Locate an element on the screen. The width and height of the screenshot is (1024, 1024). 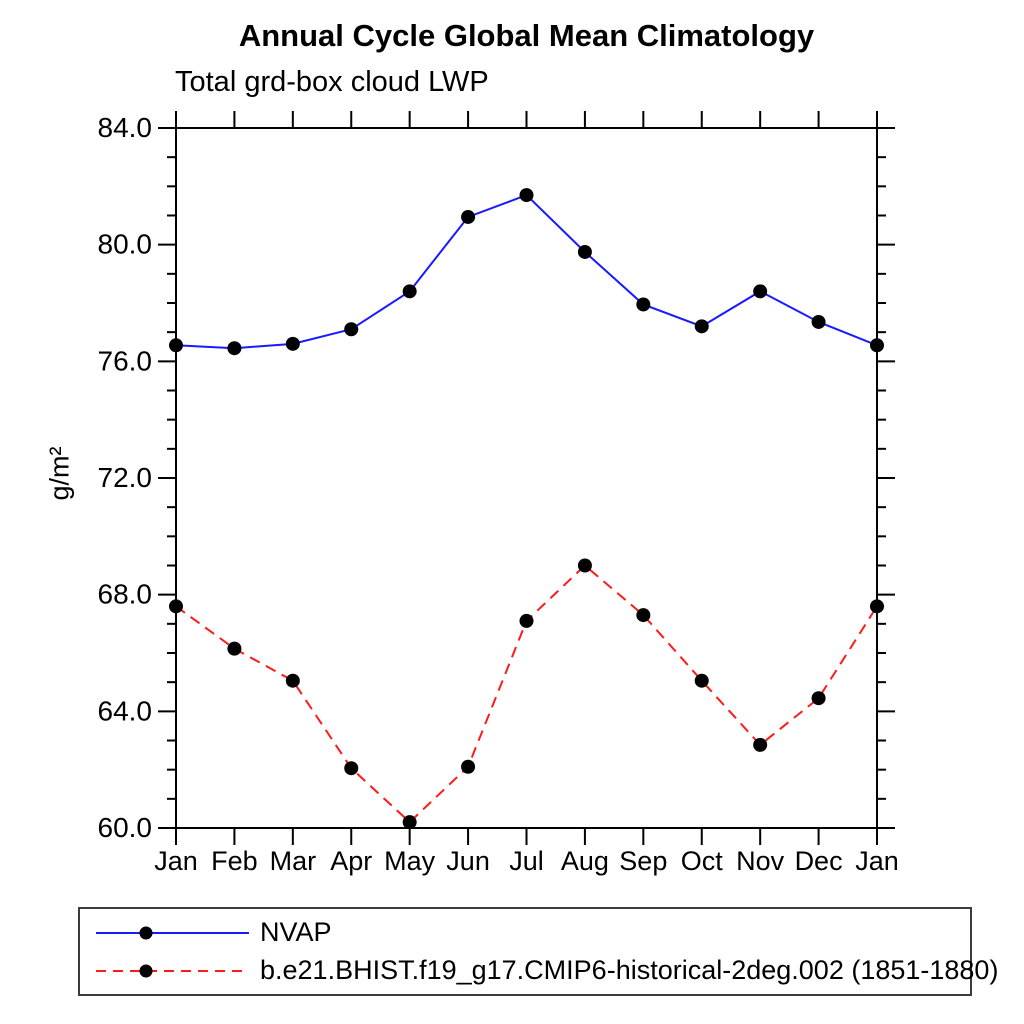
legend-label-nvap: NVAP is located at coordinates (296, 932).